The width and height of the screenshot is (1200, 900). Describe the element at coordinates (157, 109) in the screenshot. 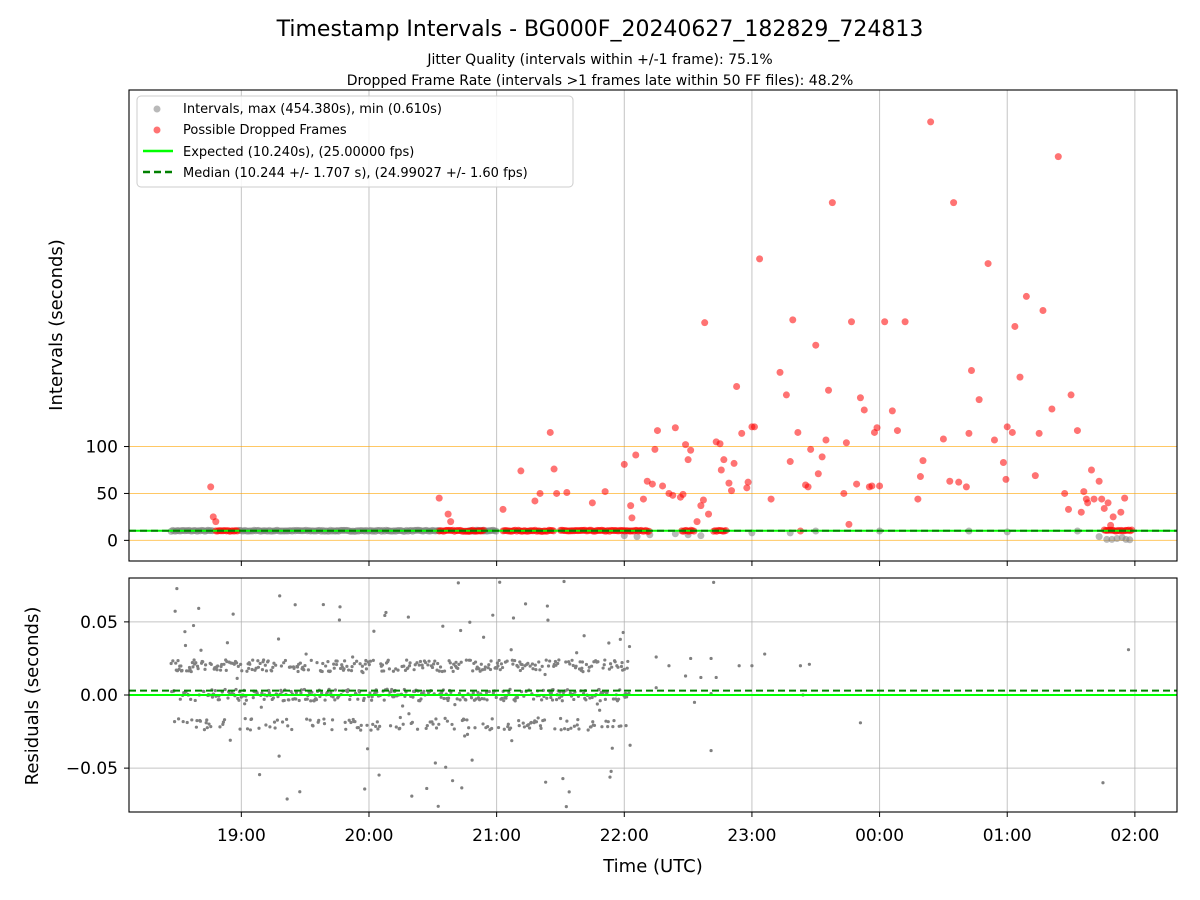

I see `legend-intervals-marker` at that location.